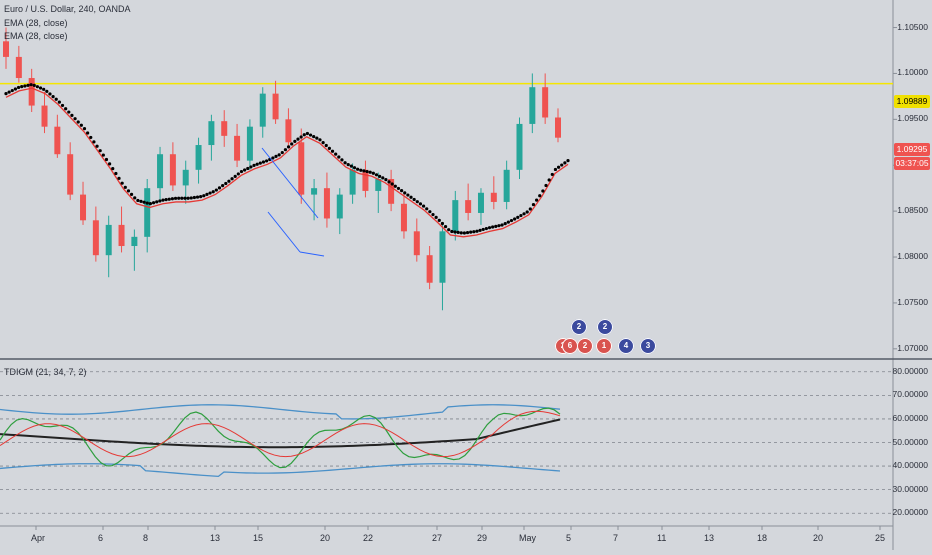  I want to click on price-tick-label: 1.10500, so click(912, 26).